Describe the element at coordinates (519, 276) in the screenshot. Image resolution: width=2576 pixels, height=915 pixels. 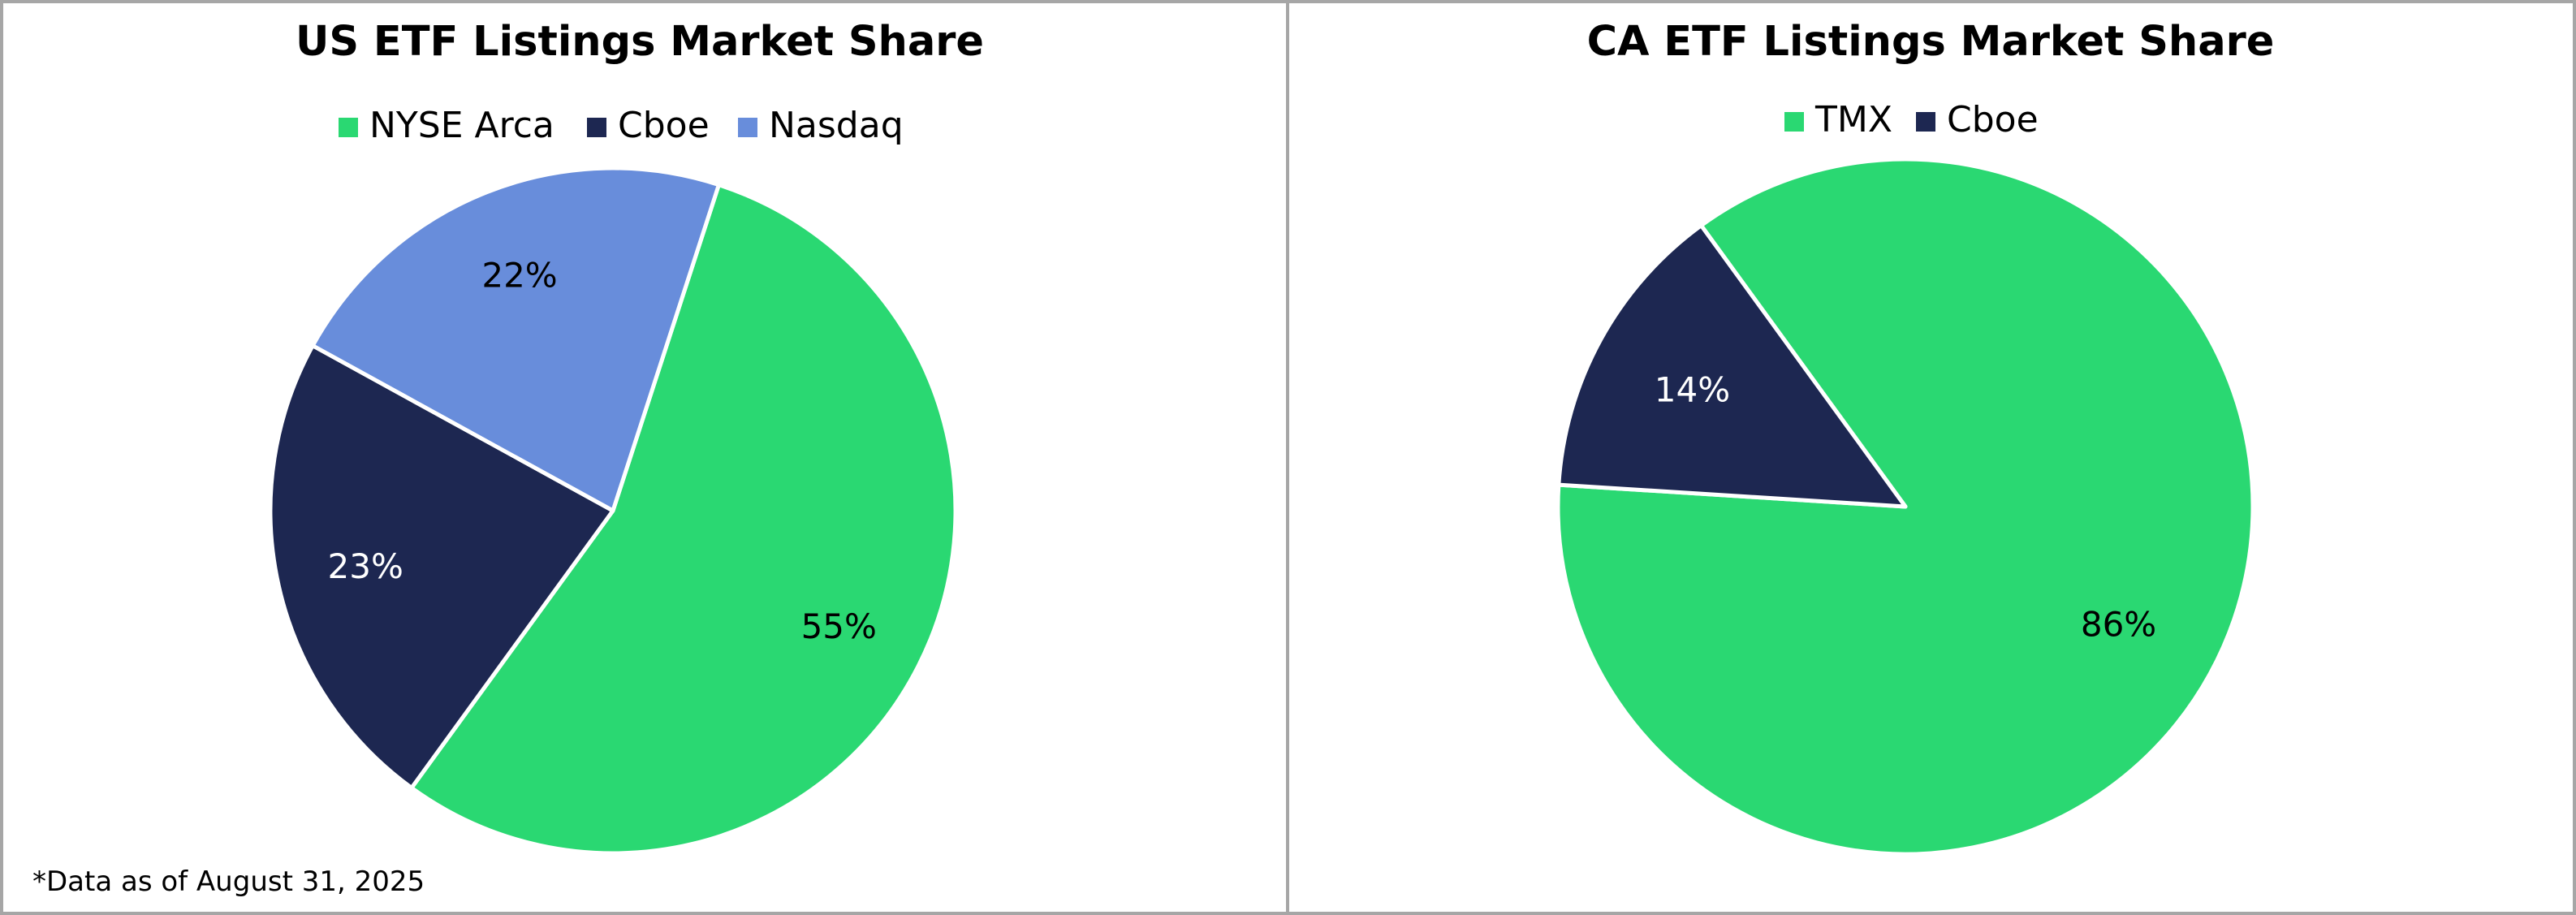
I see `us-data-label-nasdaq: 22%` at that location.